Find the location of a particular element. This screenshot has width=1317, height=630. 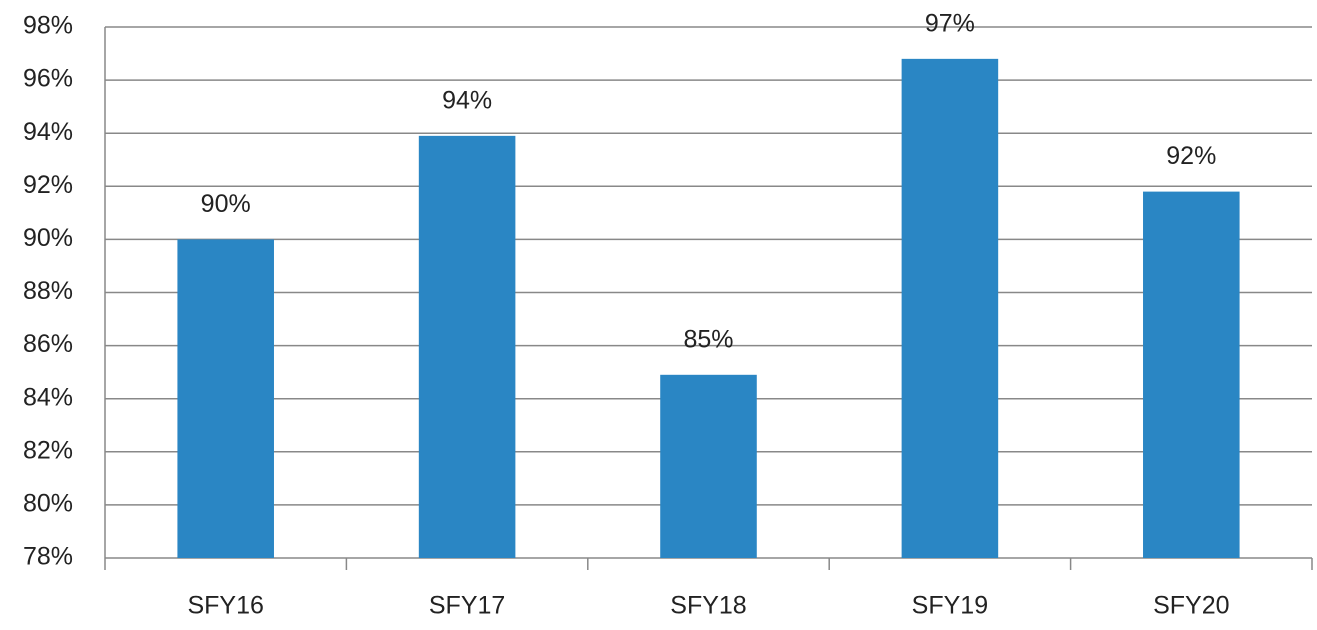

y-tick-label: 94% is located at coordinates (48, 132).